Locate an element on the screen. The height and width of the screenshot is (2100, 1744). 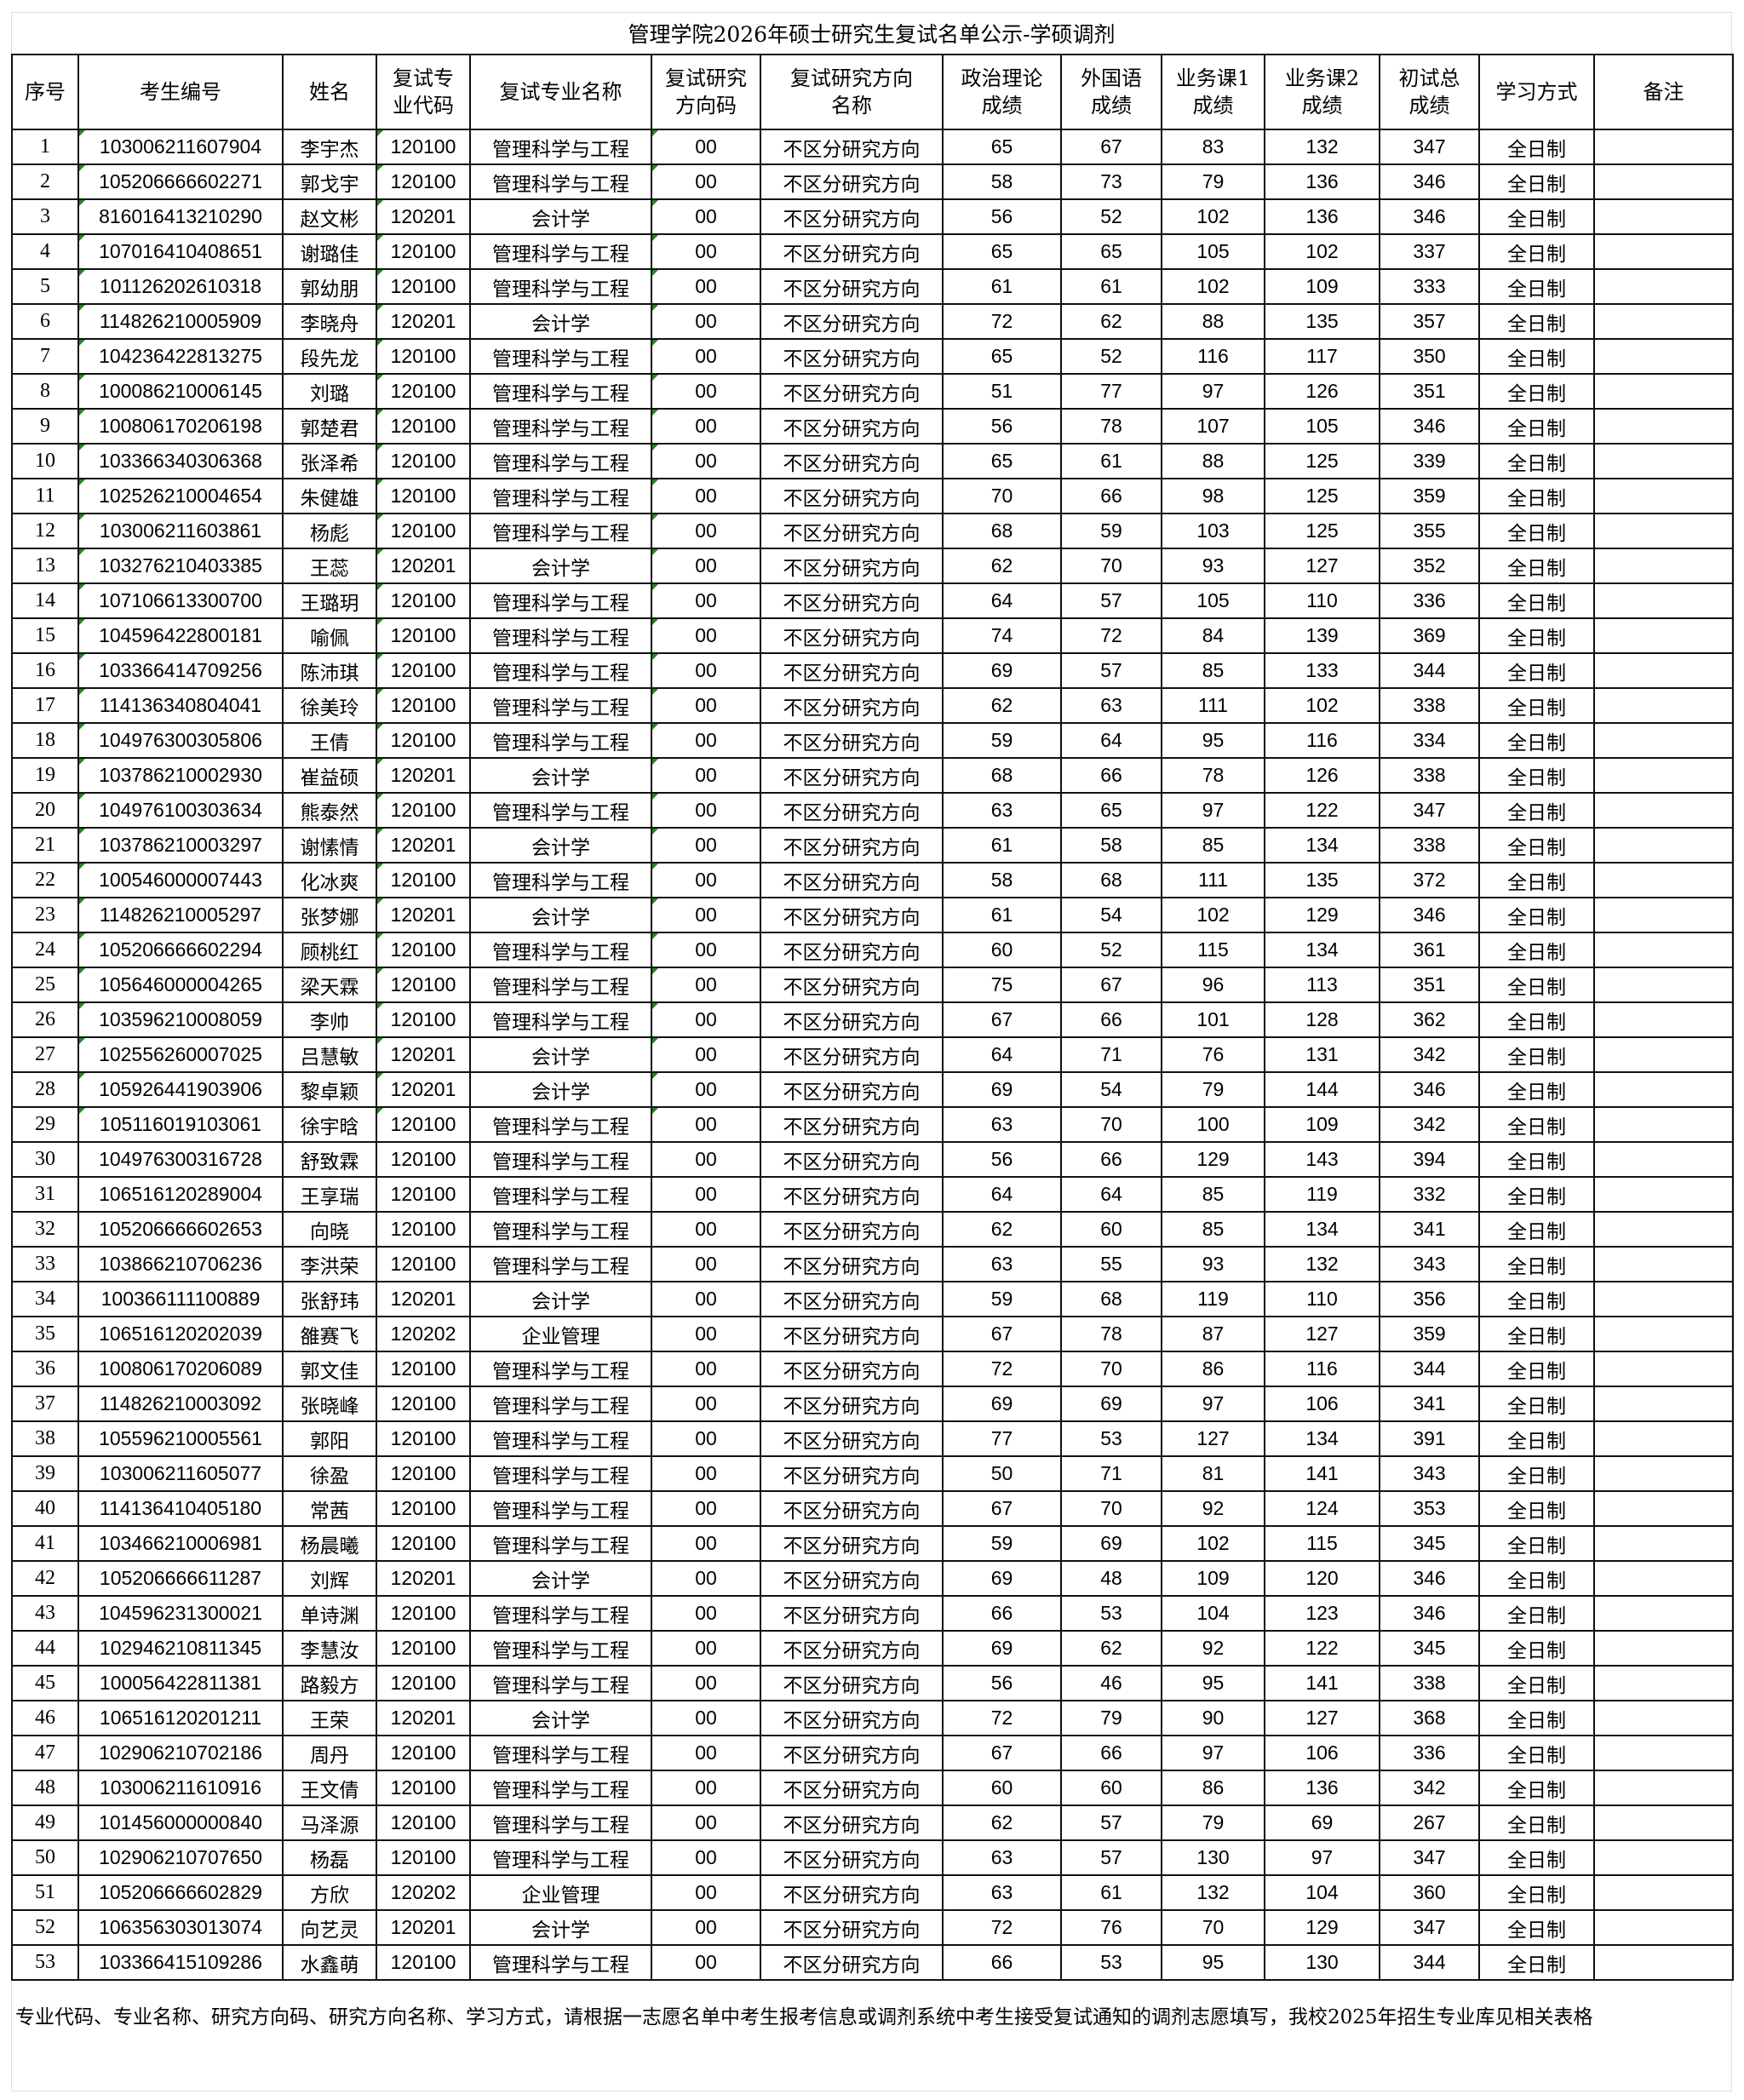
cell-seq: 36 is located at coordinates (45, 1369).